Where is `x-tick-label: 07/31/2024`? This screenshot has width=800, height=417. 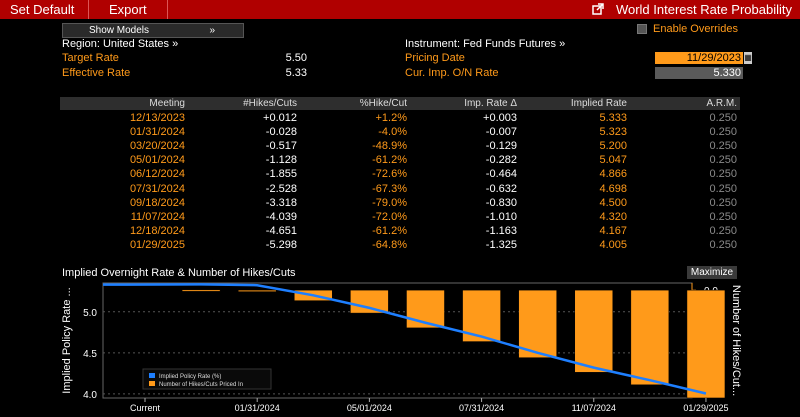
x-tick-label: 07/31/2024 is located at coordinates (481, 408).